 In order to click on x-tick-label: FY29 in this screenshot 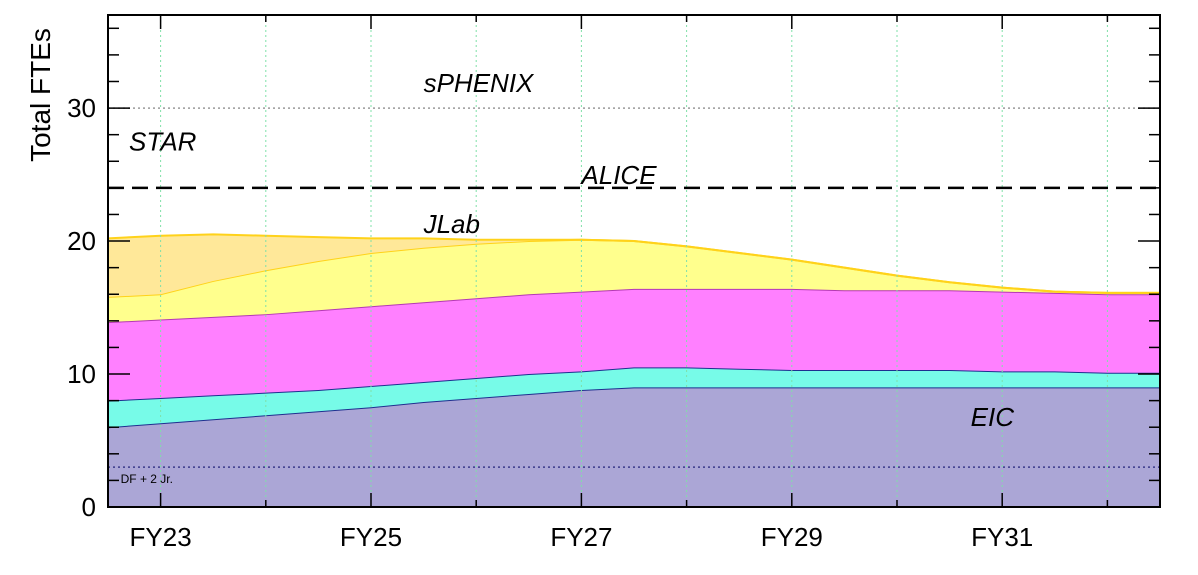, I will do `click(792, 537)`.